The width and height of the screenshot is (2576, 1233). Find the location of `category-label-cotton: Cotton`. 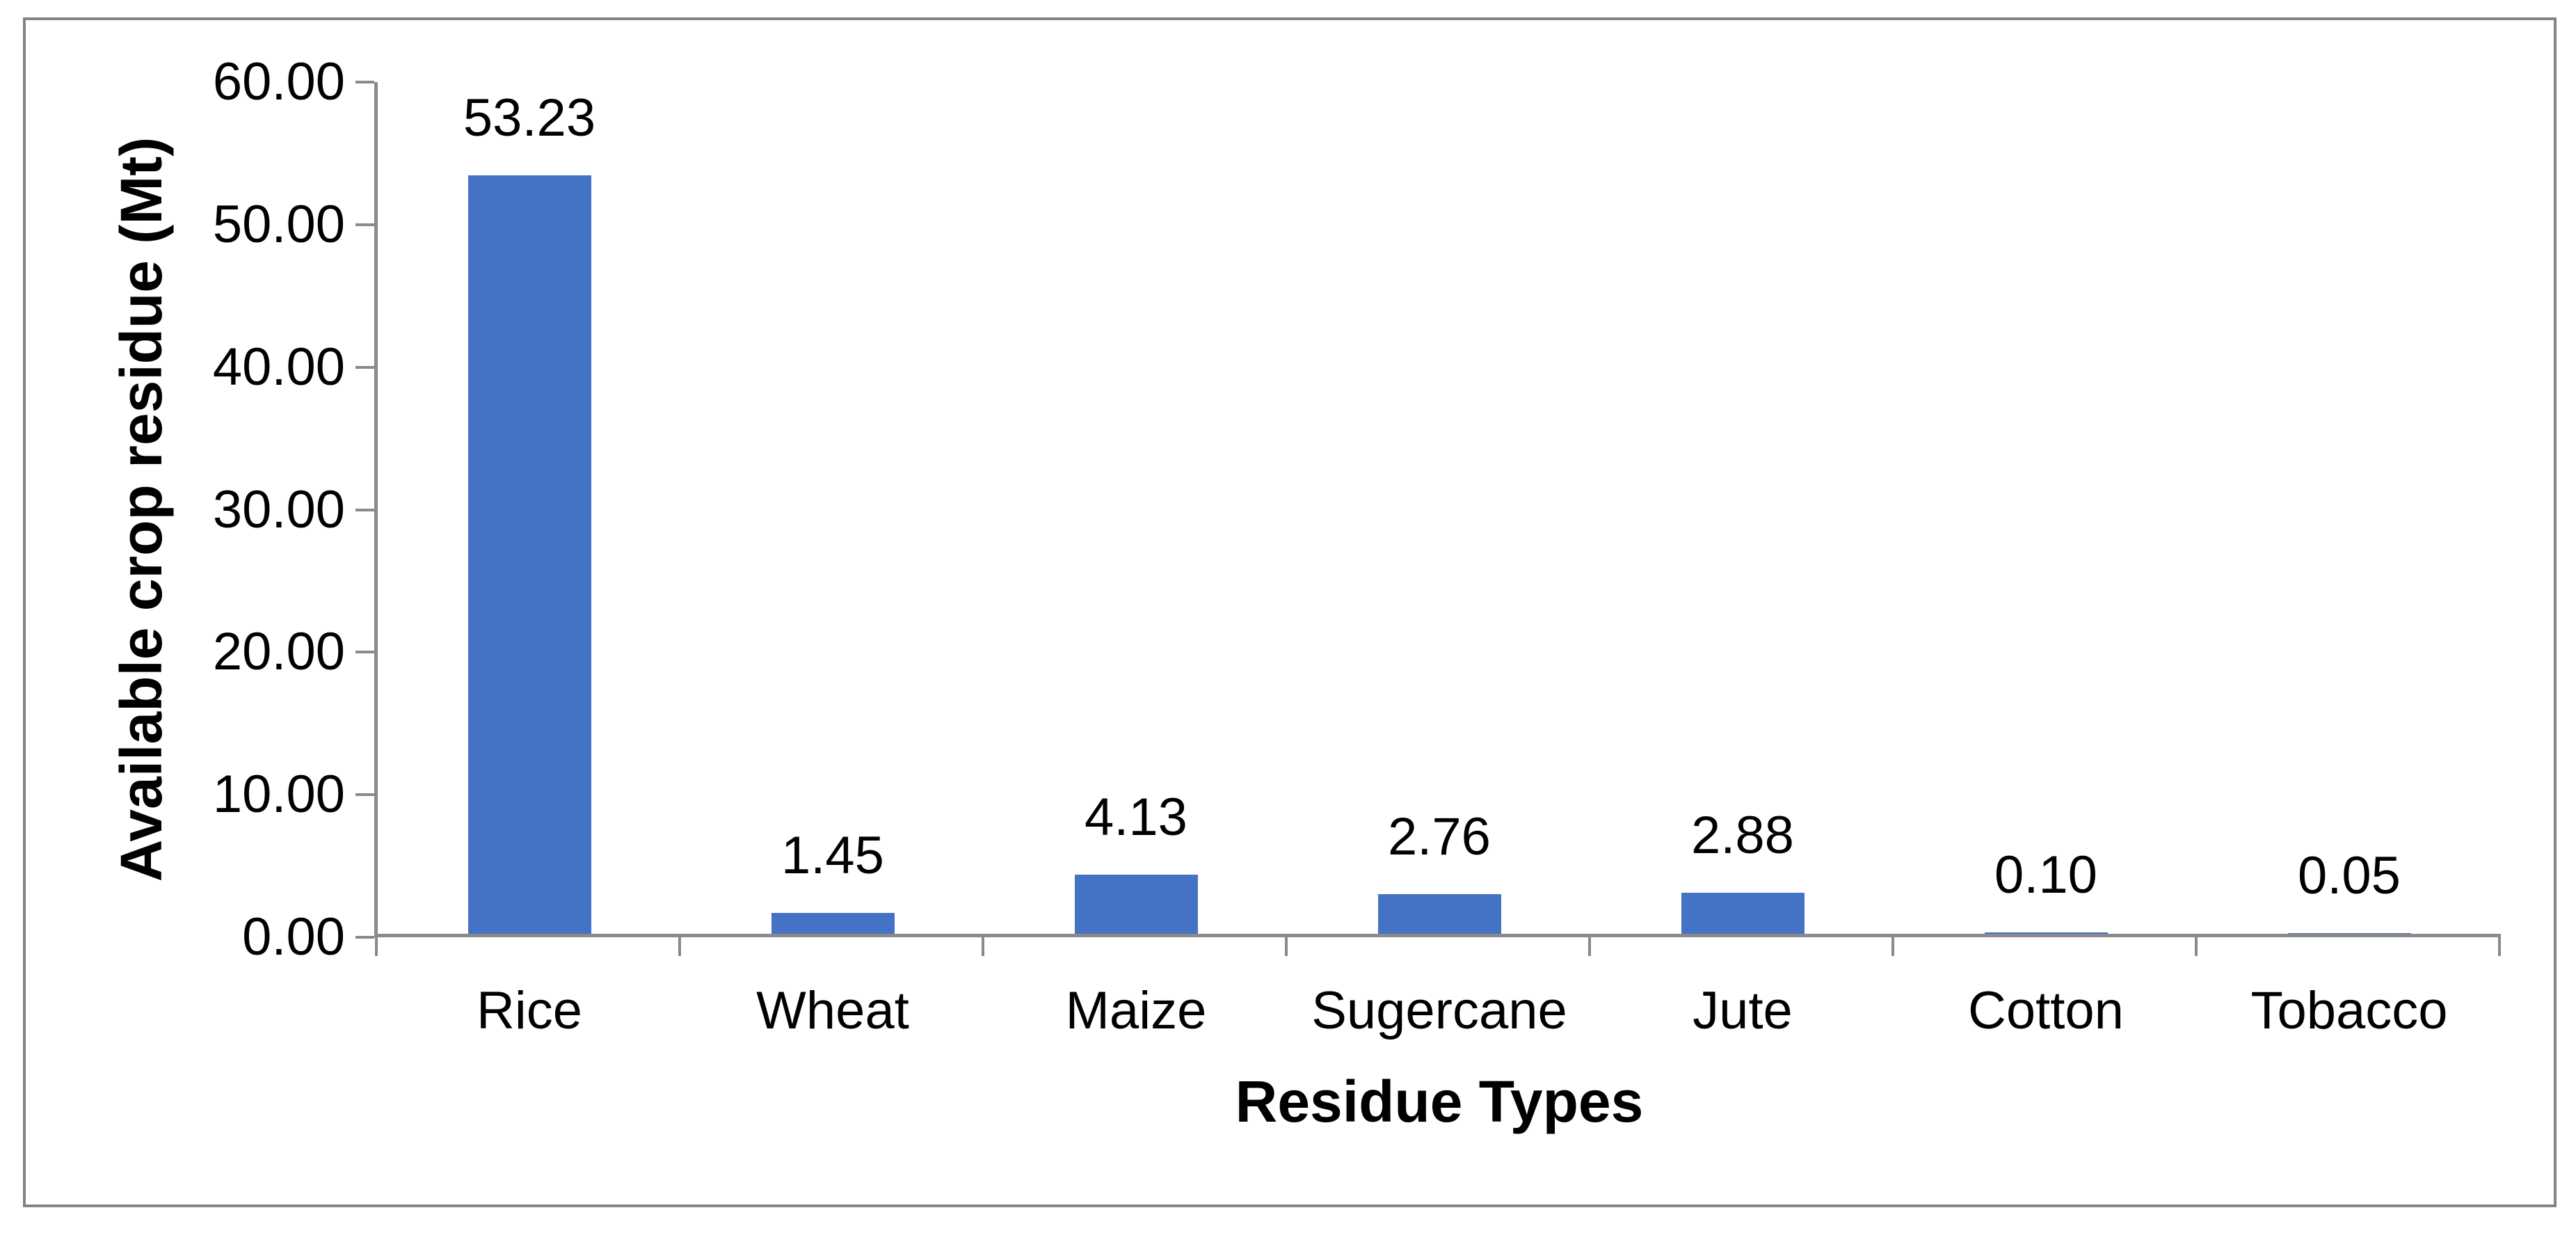

category-label-cotton: Cotton is located at coordinates (2046, 1011).